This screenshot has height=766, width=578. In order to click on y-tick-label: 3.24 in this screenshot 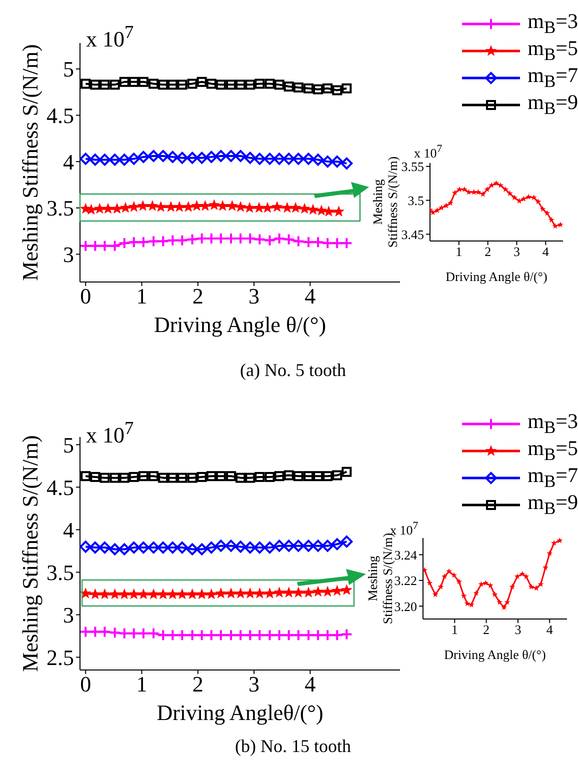, I will do `click(406, 554)`.